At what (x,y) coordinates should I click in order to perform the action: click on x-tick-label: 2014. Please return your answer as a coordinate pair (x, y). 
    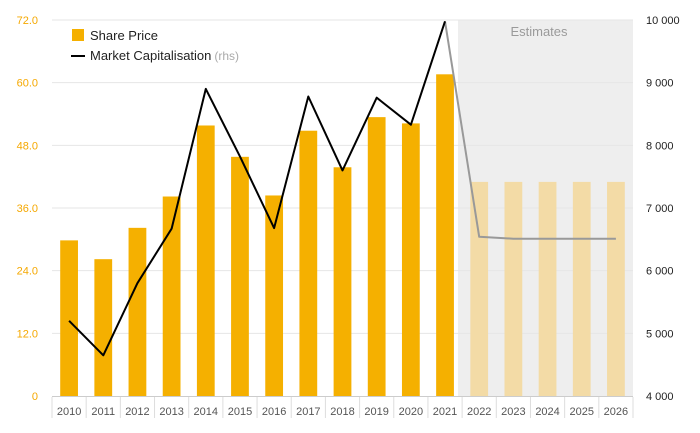
    Looking at the image, I should click on (206, 412).